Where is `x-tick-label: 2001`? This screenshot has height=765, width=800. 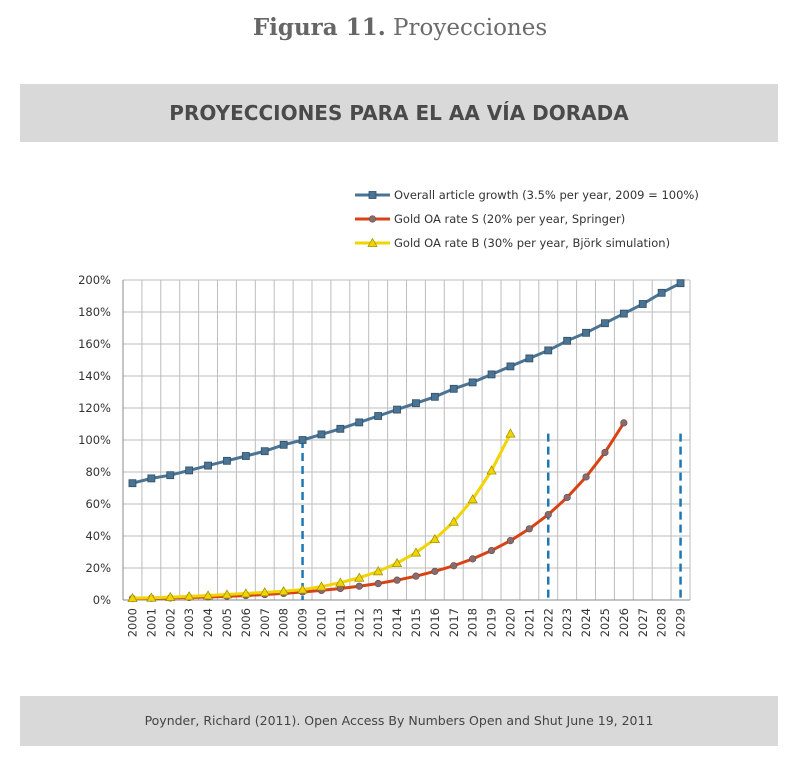 x-tick-label: 2001 is located at coordinates (151, 622).